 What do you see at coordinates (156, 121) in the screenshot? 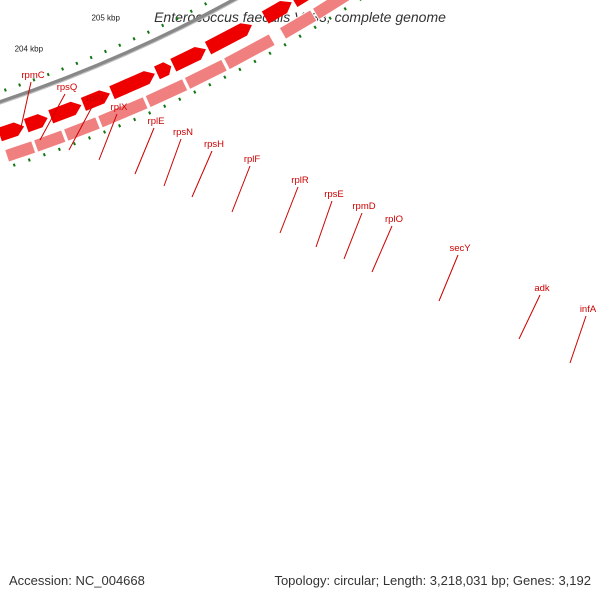
I see `gene-label-rplE: rplE` at bounding box center [156, 121].